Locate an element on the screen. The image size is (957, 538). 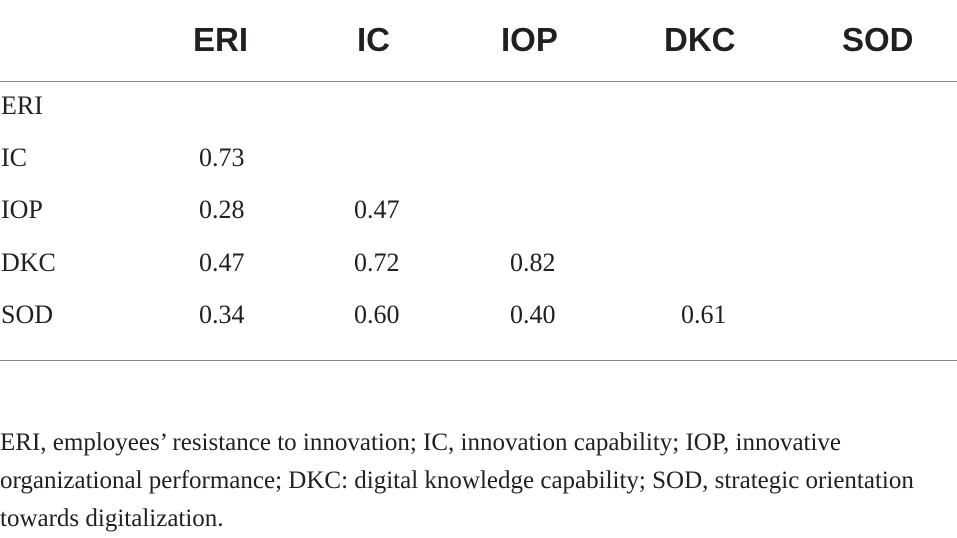
table-row: IC 0.73 is located at coordinates (478, 158).